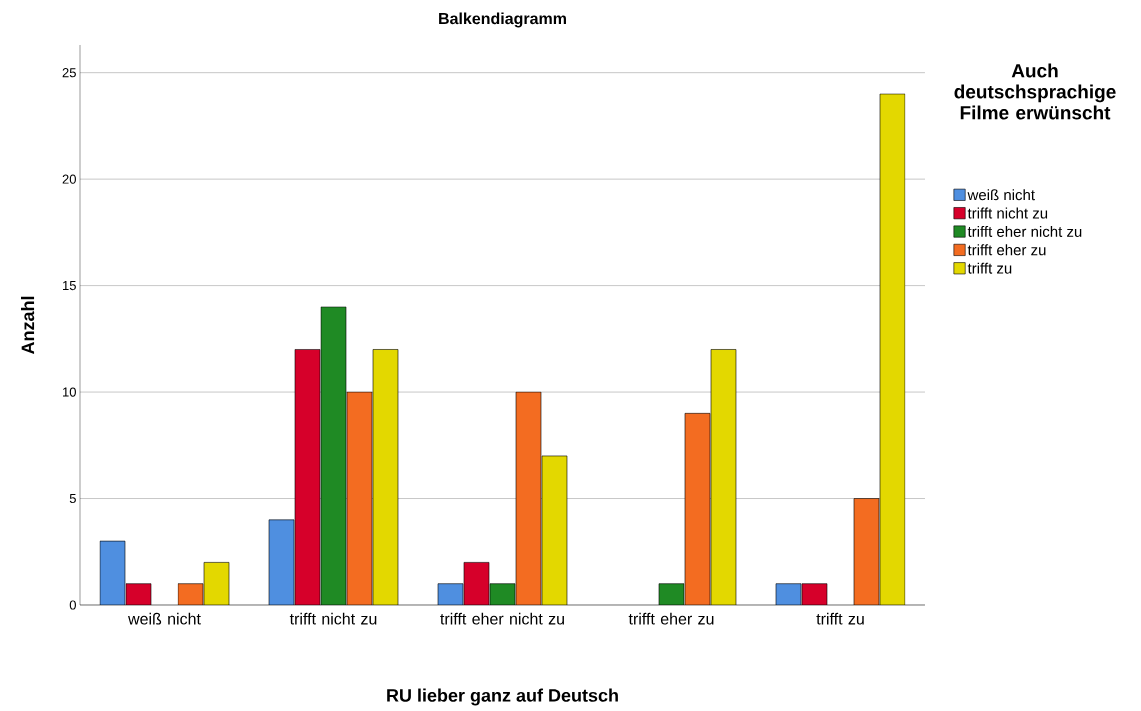 Image resolution: width=1141 pixels, height=711 pixels. Describe the element at coordinates (671, 618) in the screenshot. I see `x-tick-label: trifft eher zu` at that location.